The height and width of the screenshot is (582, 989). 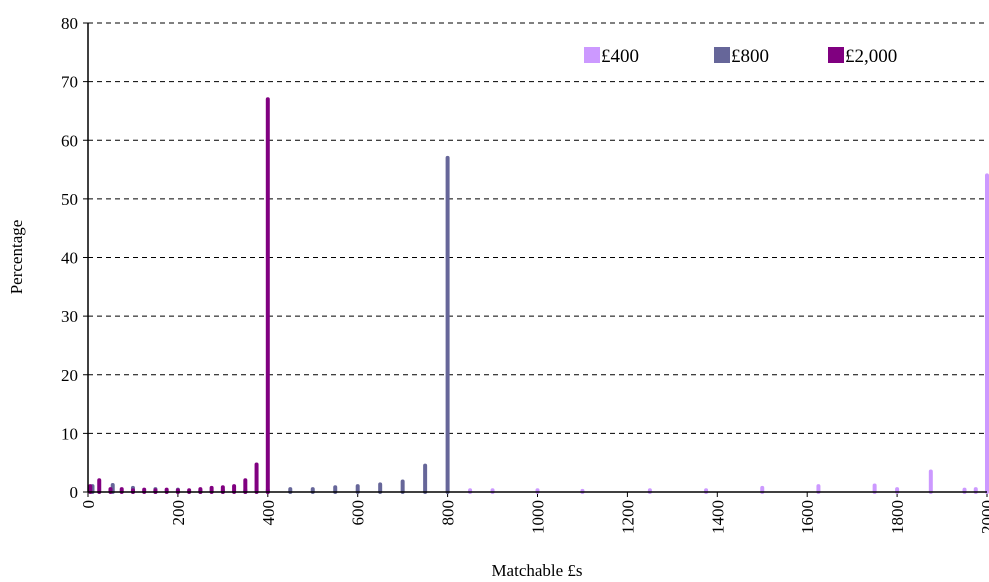 I want to click on y-tick-label: 10, so click(x=69, y=433).